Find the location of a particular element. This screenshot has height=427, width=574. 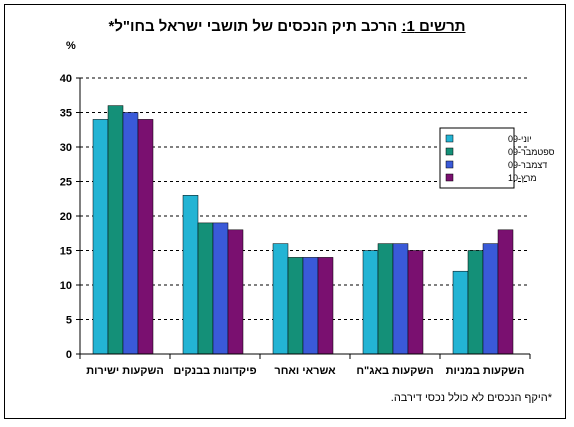

y-tick-label: 40 is located at coordinates (66, 79).